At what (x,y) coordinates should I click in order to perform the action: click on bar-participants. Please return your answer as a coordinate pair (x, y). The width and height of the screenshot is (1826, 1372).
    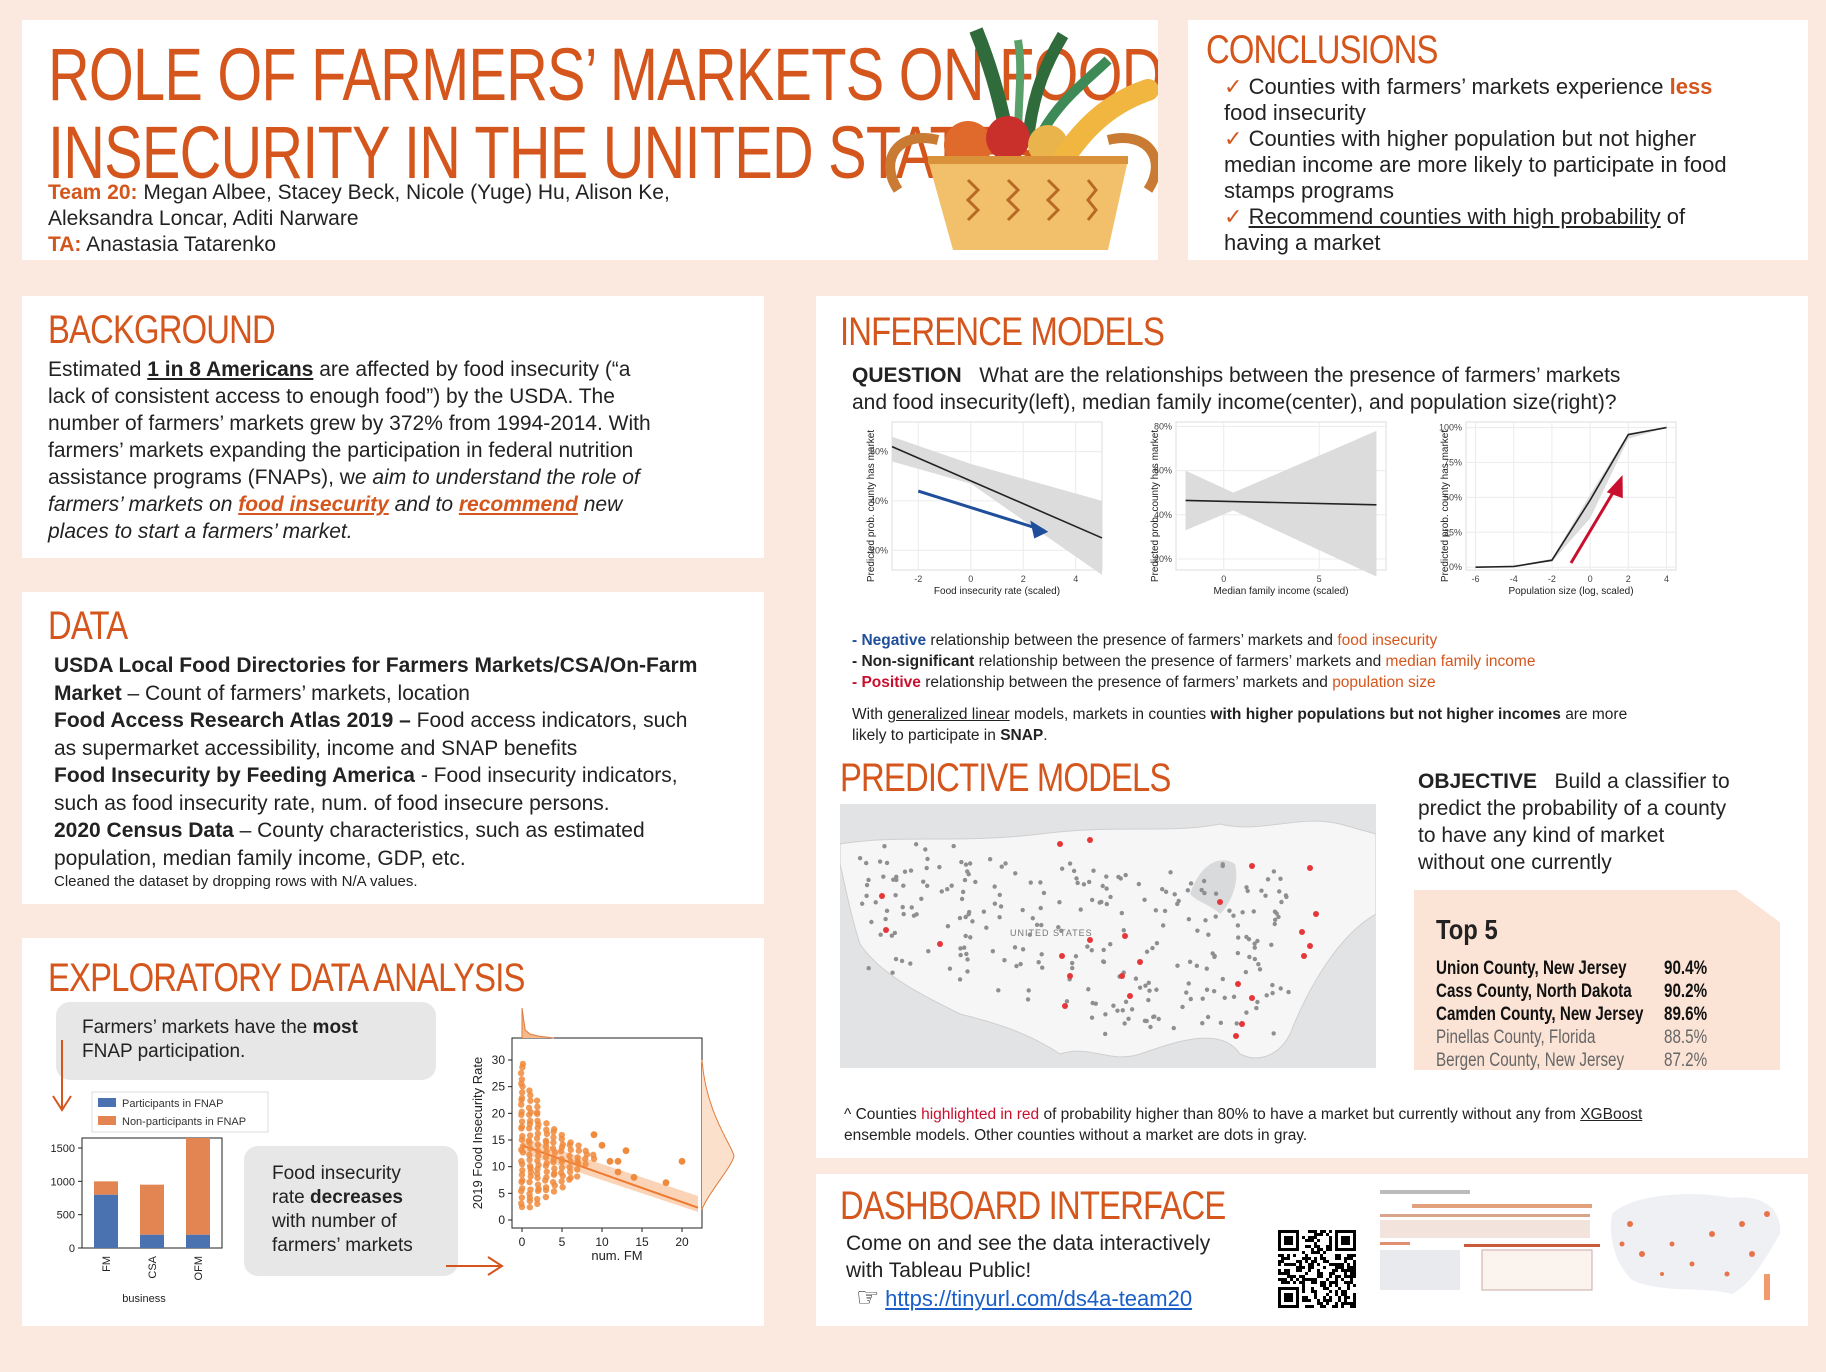
    Looking at the image, I should click on (198, 1241).